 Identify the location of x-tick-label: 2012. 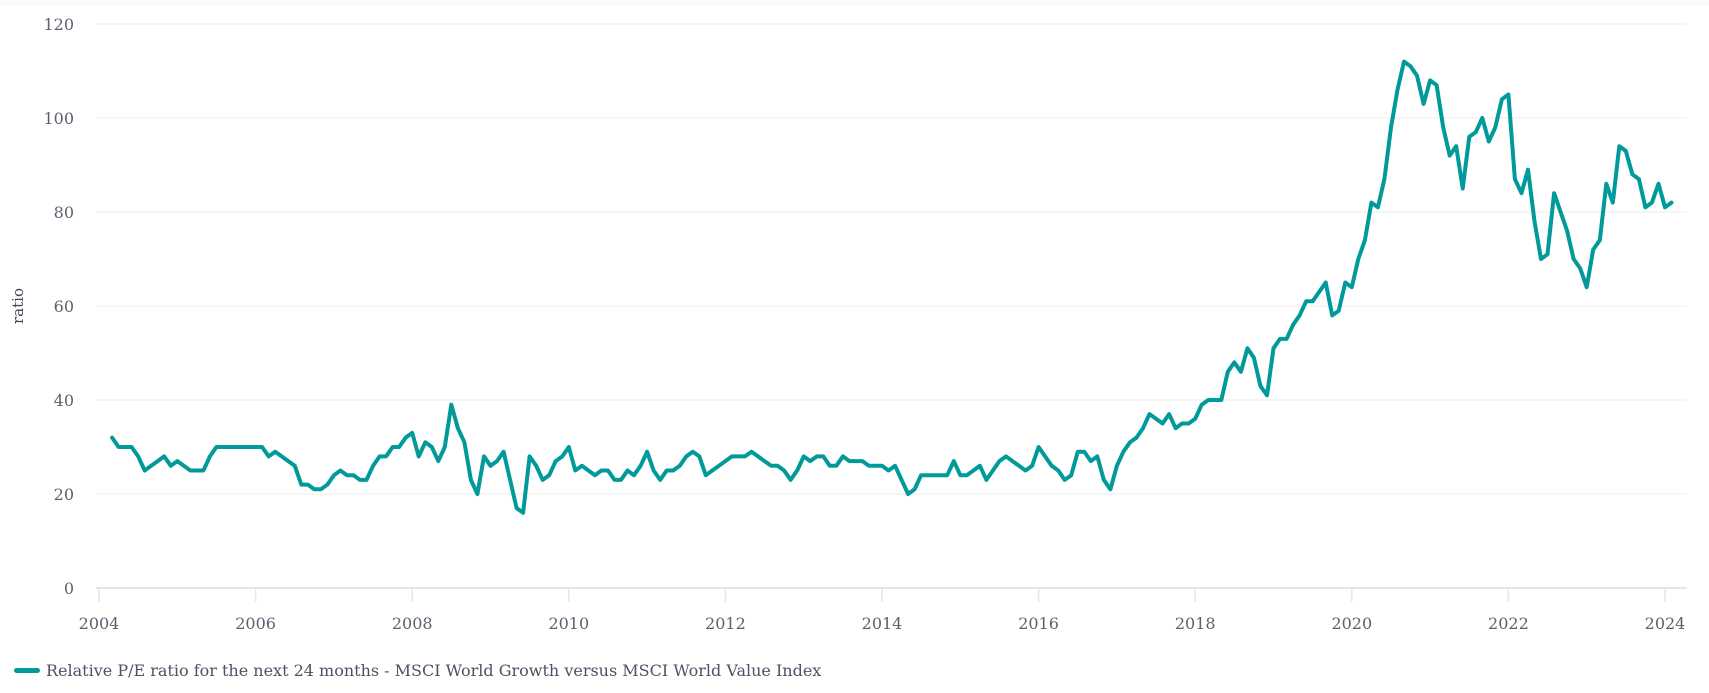
(725, 623).